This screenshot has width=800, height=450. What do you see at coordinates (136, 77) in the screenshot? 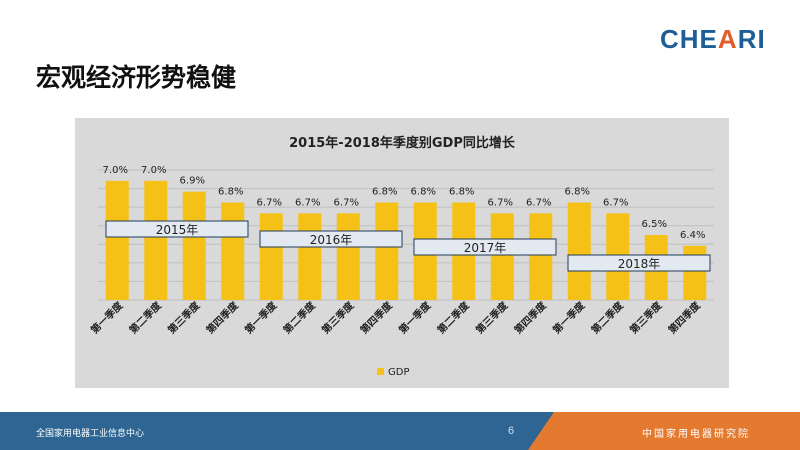
I see `slide-title: 宏观经济形势稳健` at bounding box center [136, 77].